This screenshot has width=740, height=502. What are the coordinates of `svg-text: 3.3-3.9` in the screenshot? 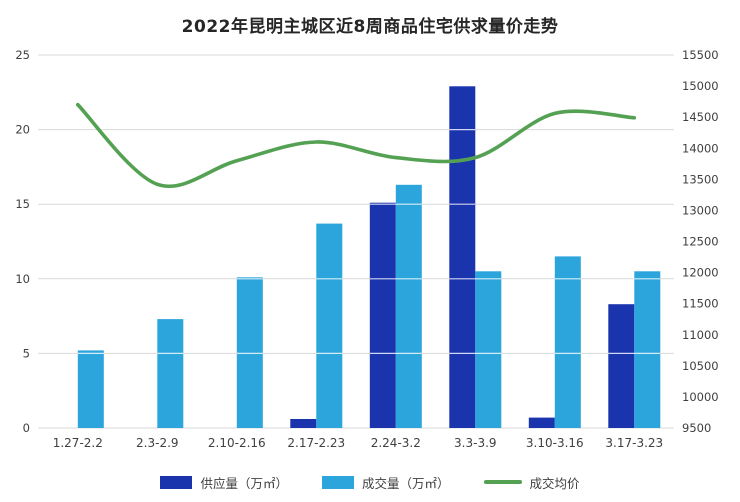 It's located at (475, 443).